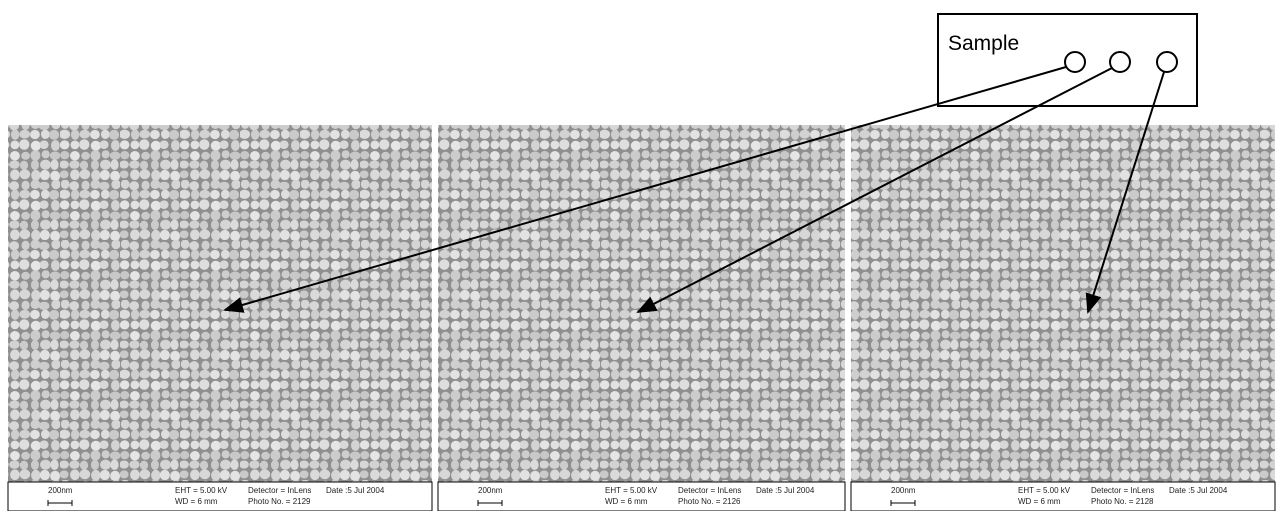 This screenshot has width=1278, height=511. What do you see at coordinates (1122, 501) in the screenshot?
I see `photo-label: Photo No. = 2128` at bounding box center [1122, 501].